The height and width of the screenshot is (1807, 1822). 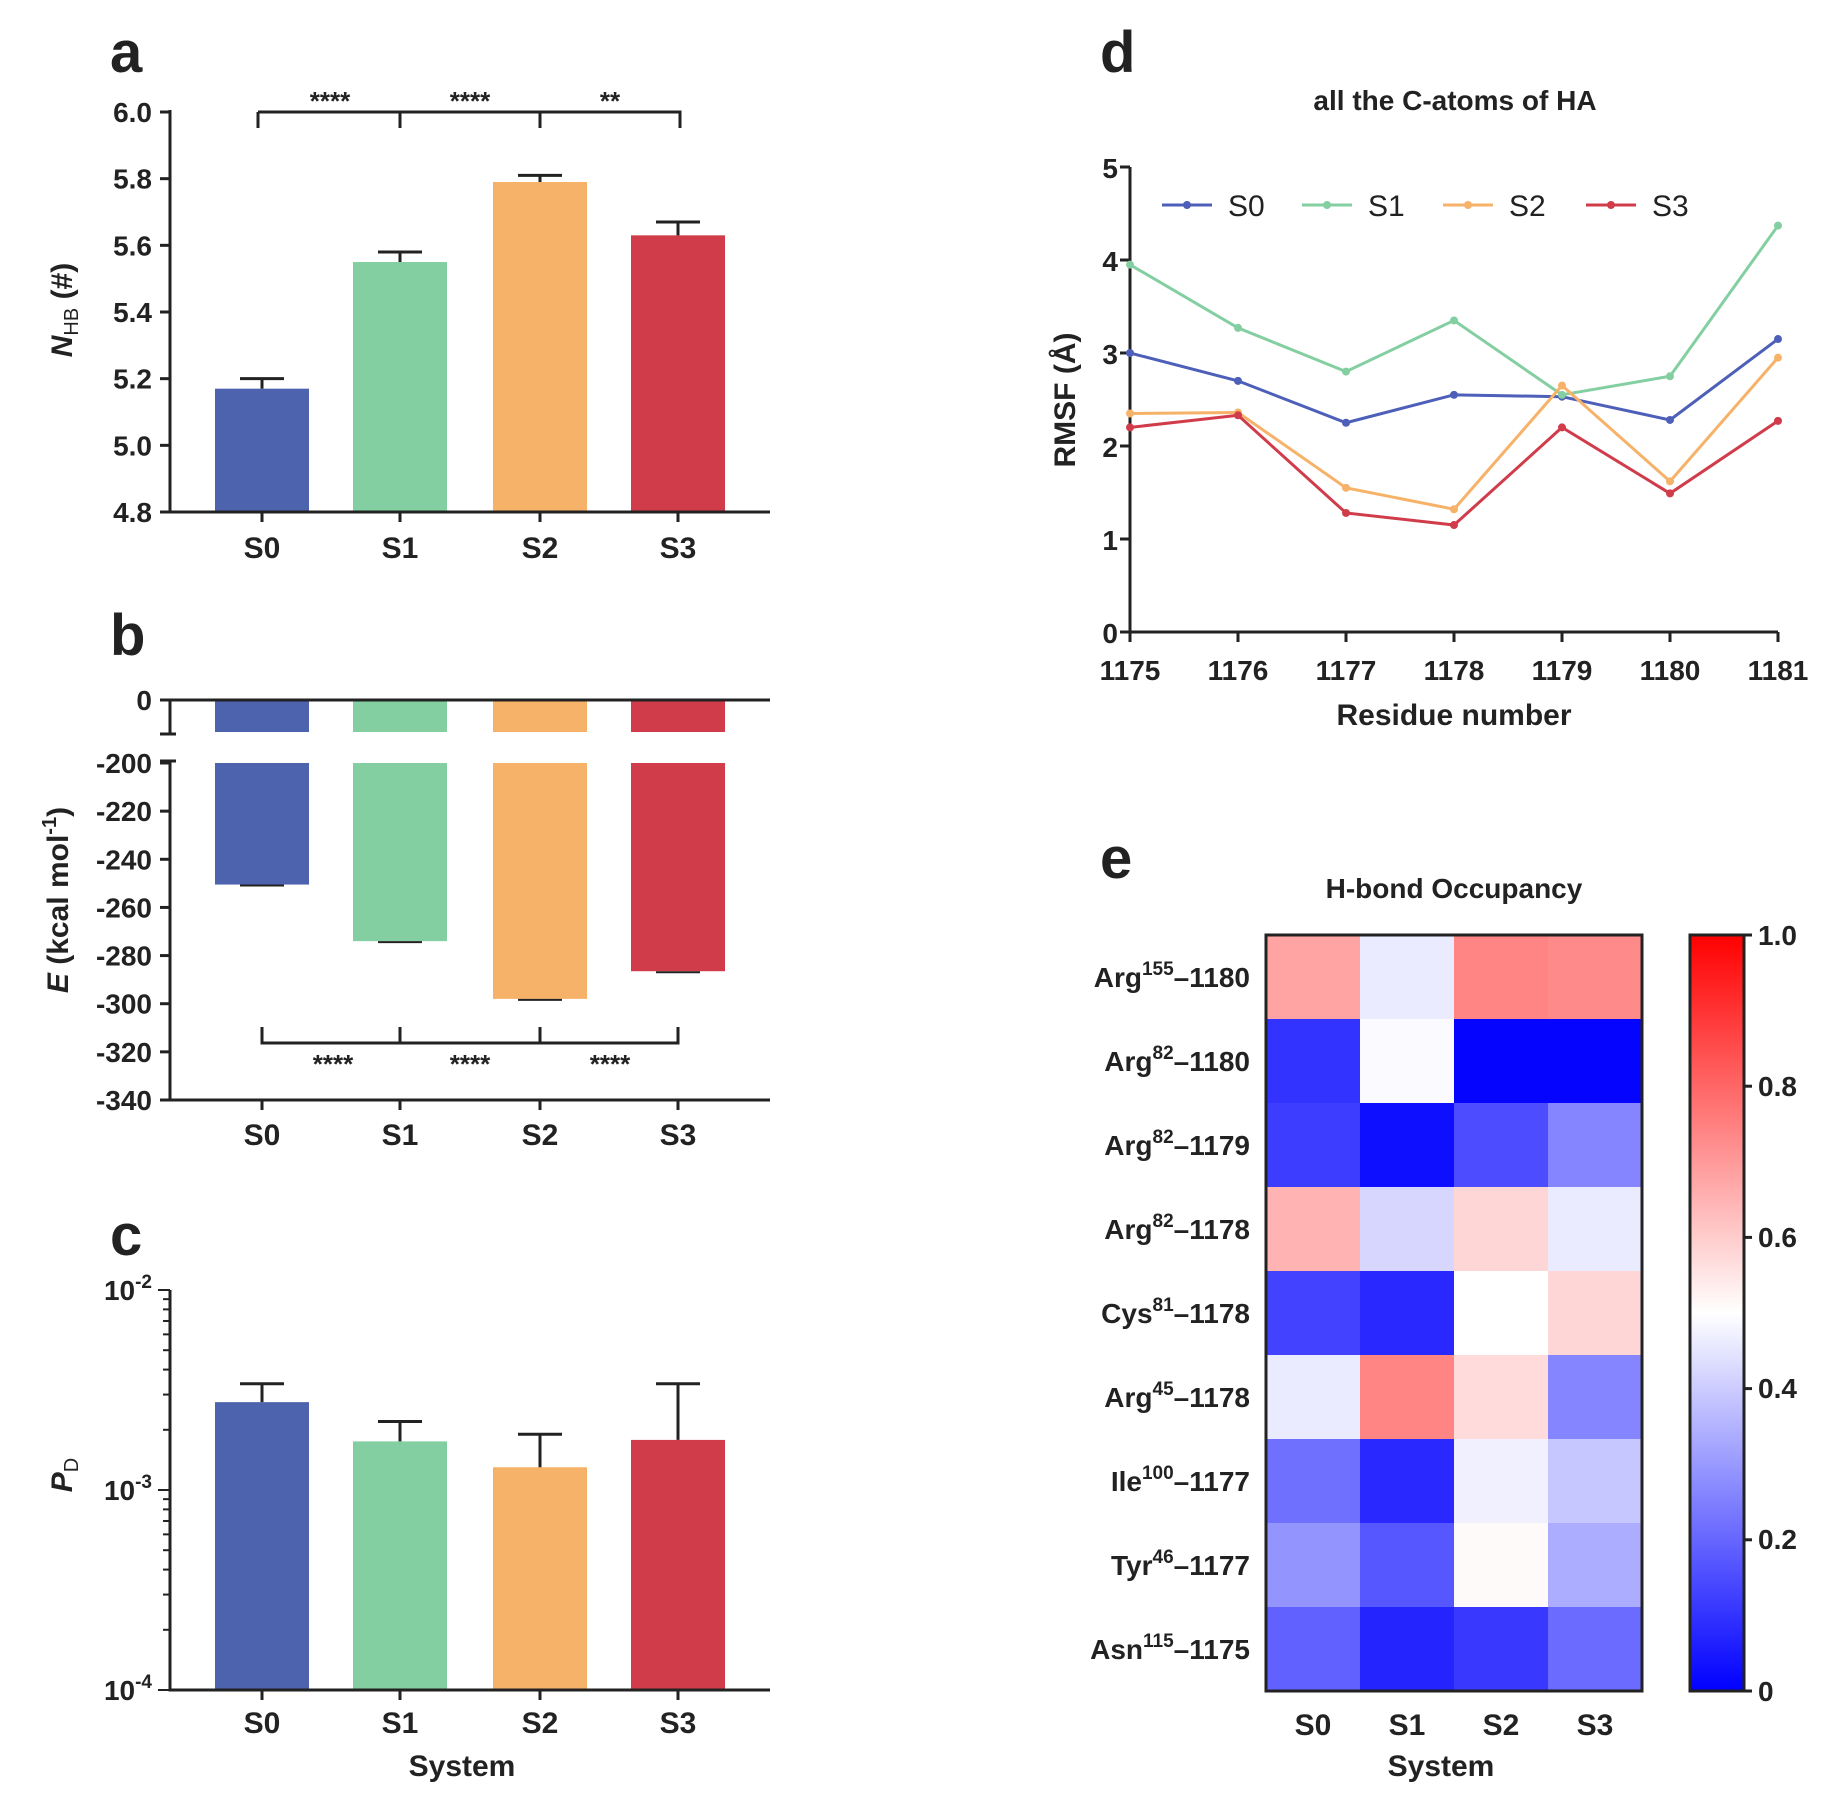 I want to click on d-axes-lines, so click(x=1453, y=400).